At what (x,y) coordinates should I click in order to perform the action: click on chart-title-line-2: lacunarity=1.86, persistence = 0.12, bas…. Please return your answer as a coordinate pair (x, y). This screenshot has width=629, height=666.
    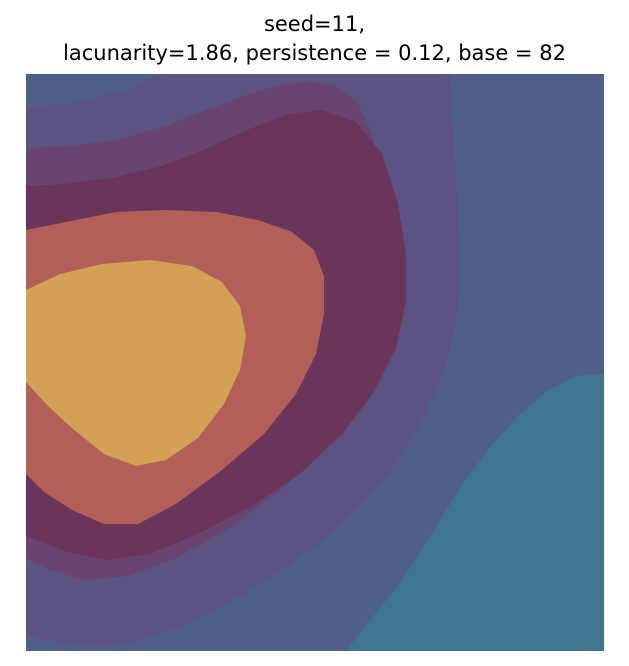
    Looking at the image, I should click on (314, 53).